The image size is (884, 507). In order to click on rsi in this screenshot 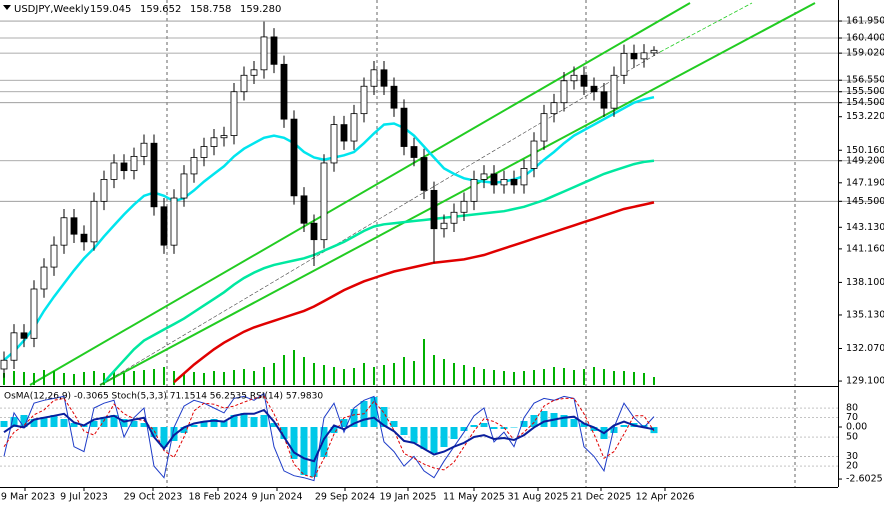, I will do `click(329, 435)`.